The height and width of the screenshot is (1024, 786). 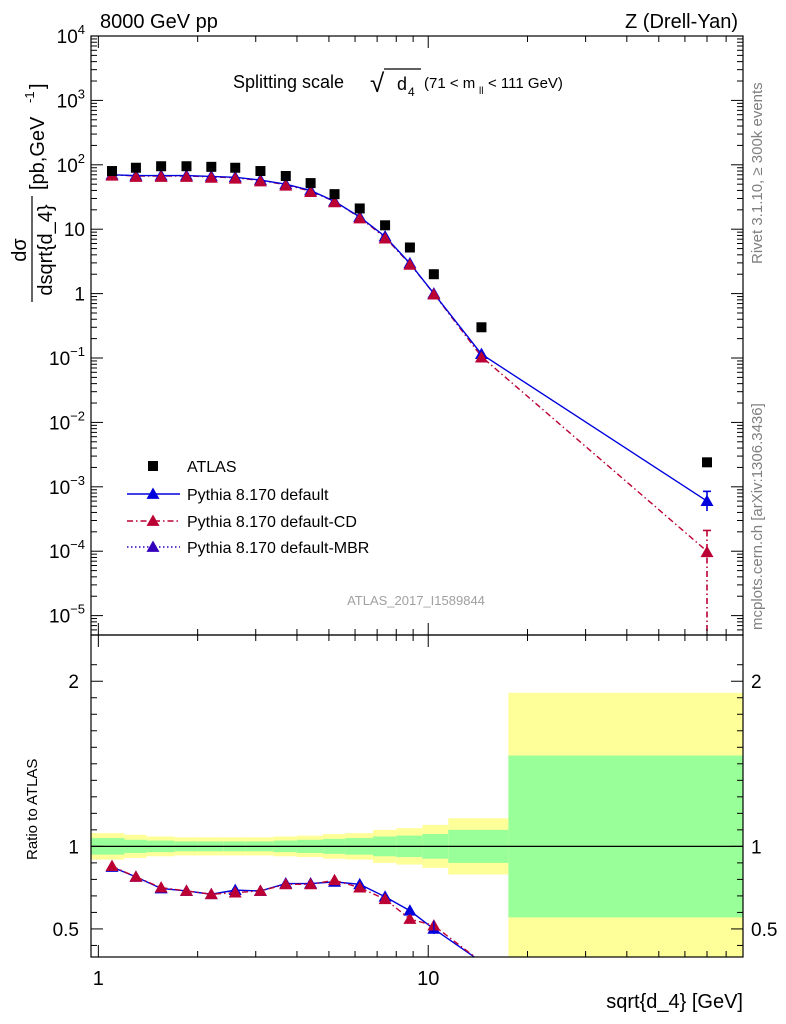 I want to click on legend-label: ATLAS, so click(x=212, y=467).